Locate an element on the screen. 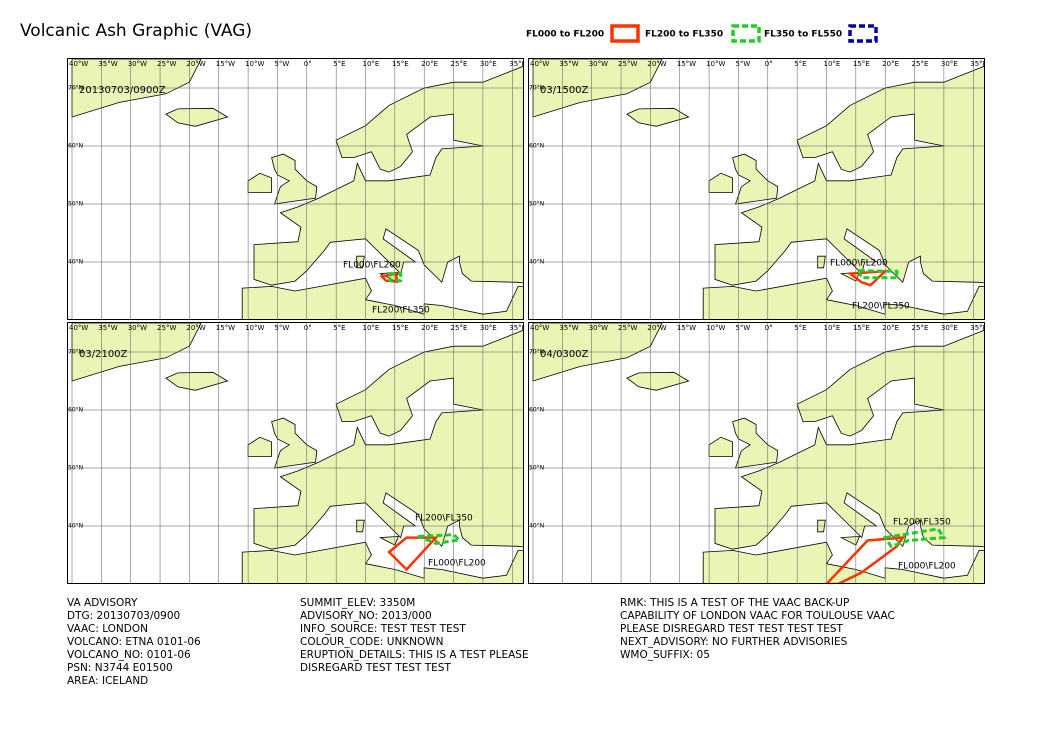  advisory-line: VOLCANO_NO: 0101-06 is located at coordinates (129, 655).